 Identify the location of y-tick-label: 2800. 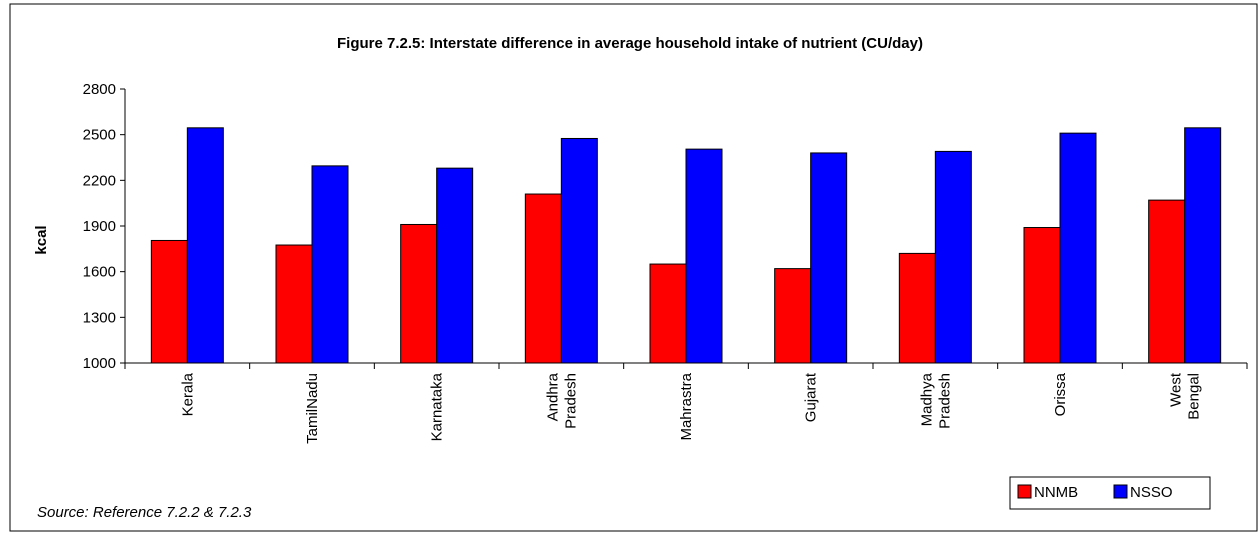
(99, 89).